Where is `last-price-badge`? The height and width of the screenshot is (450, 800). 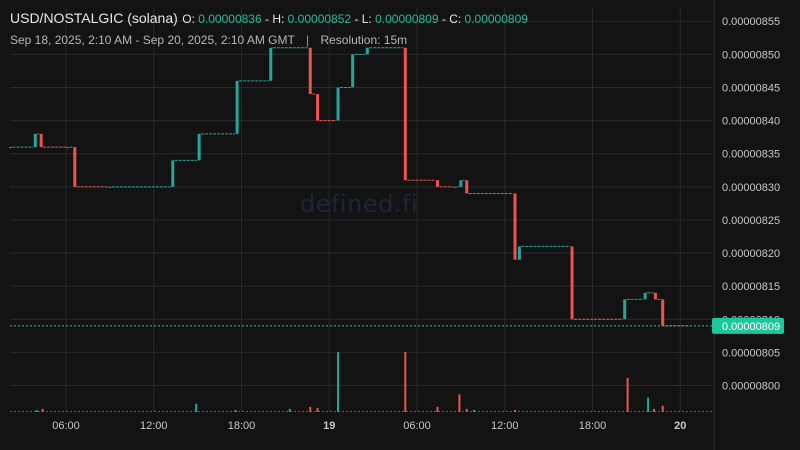
last-price-badge is located at coordinates (748, 325).